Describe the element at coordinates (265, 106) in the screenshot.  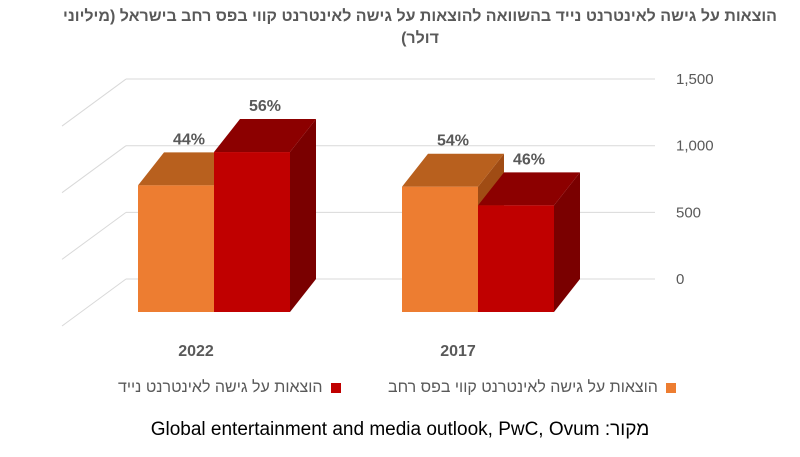
I see `data-label: 56%` at that location.